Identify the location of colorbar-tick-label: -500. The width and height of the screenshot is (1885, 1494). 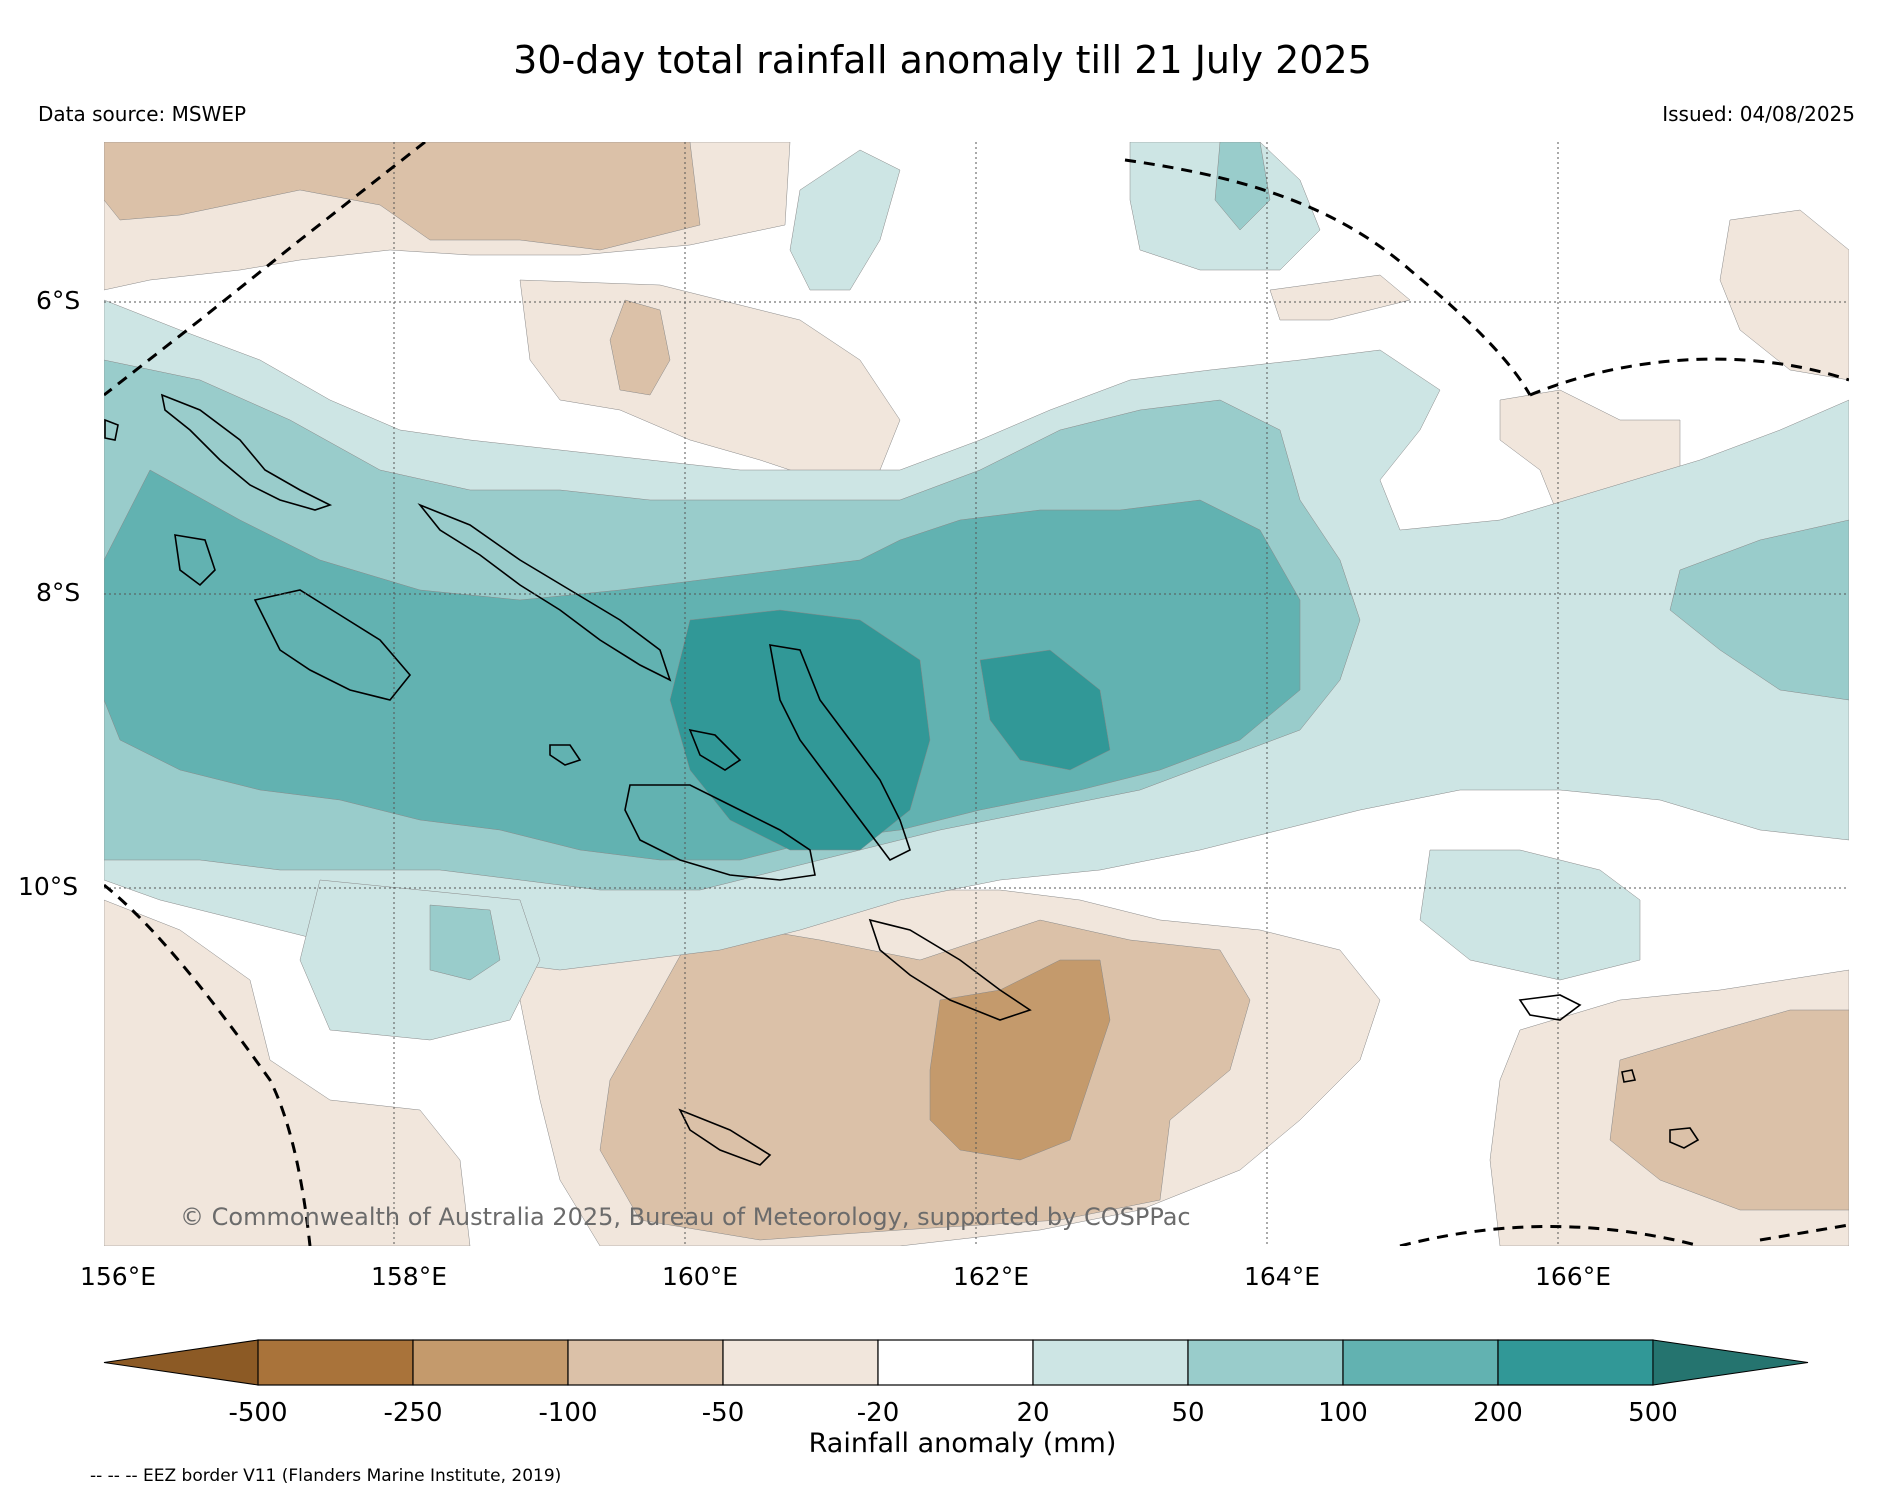
(258, 1413).